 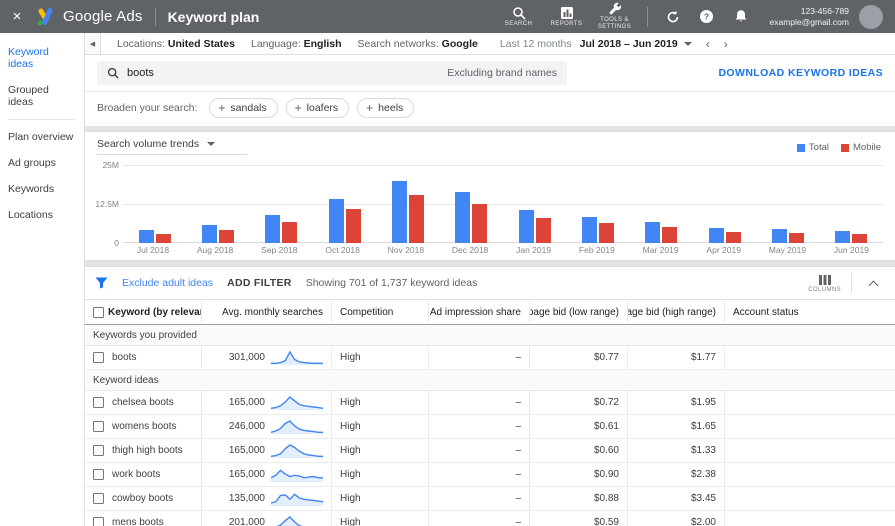 I want to click on table-row-cowboy-boots: cowboy boots 135,000 High – $0.88 $3.45, so click(x=490, y=499).